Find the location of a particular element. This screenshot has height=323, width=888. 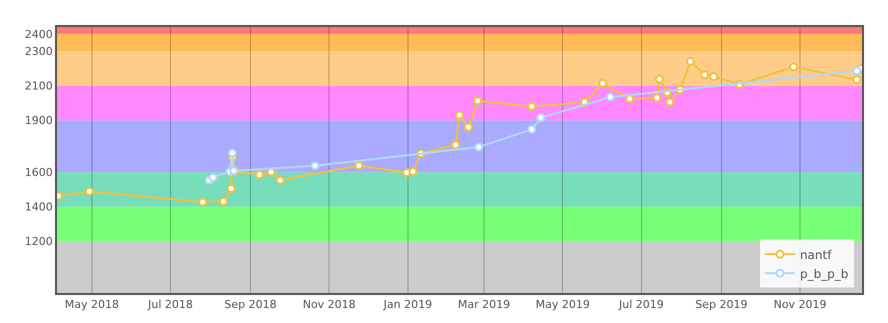

legend-label: p_b_p_b is located at coordinates (824, 273).